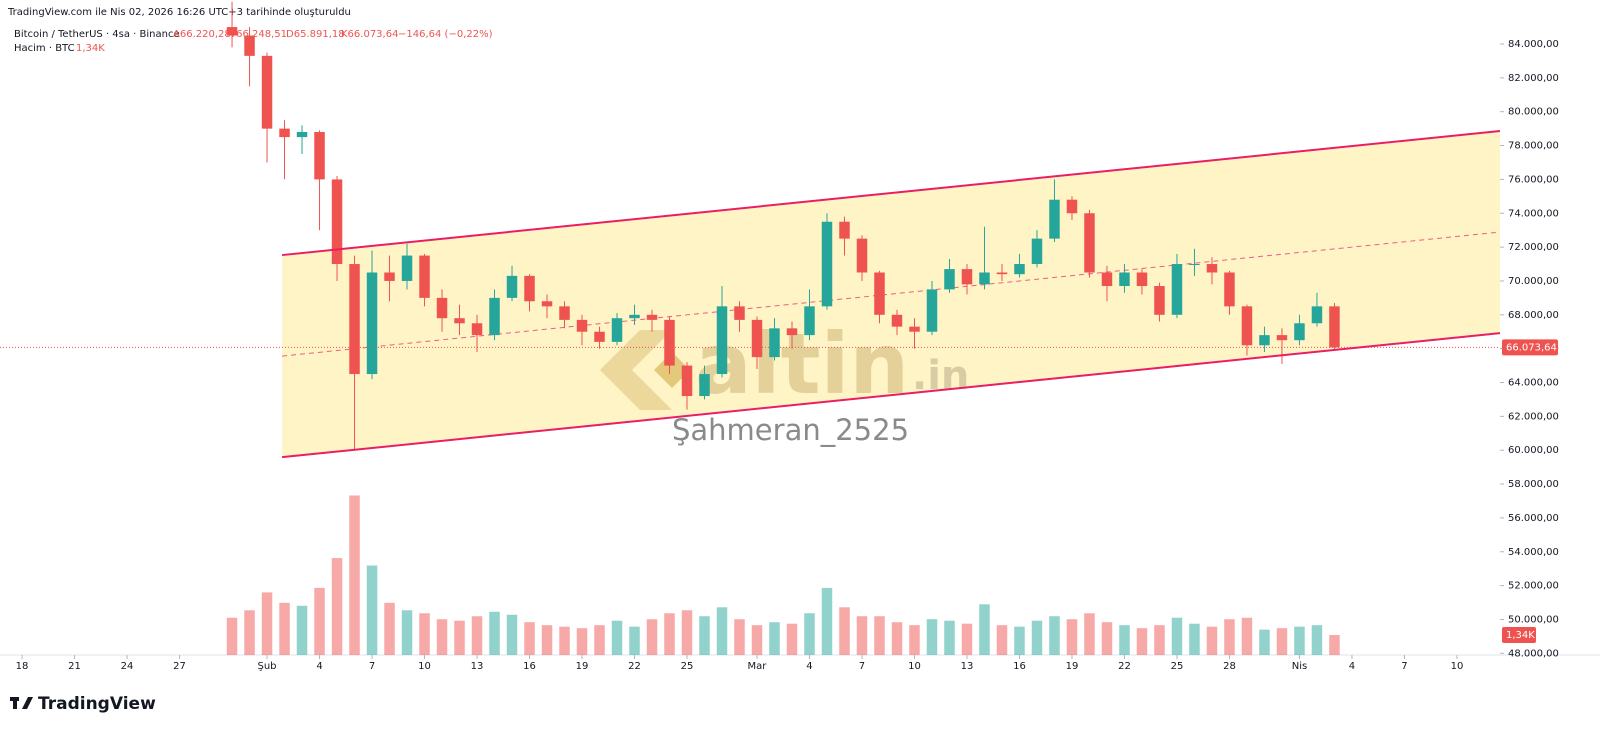 Image resolution: width=1600 pixels, height=743 pixels. Describe the element at coordinates (369, 34) in the screenshot. I see `legend-close: K66.073,64` at that location.